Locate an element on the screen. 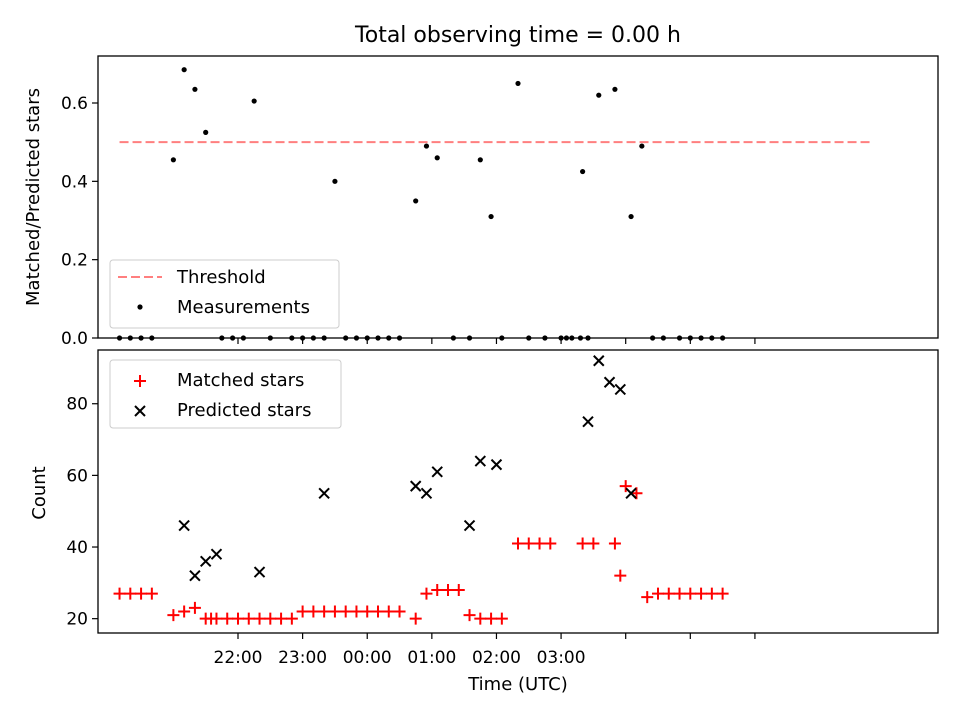 The height and width of the screenshot is (720, 960). top-y-ticks: 0.0 0.2 0.4 0.6 is located at coordinates (79, 221).